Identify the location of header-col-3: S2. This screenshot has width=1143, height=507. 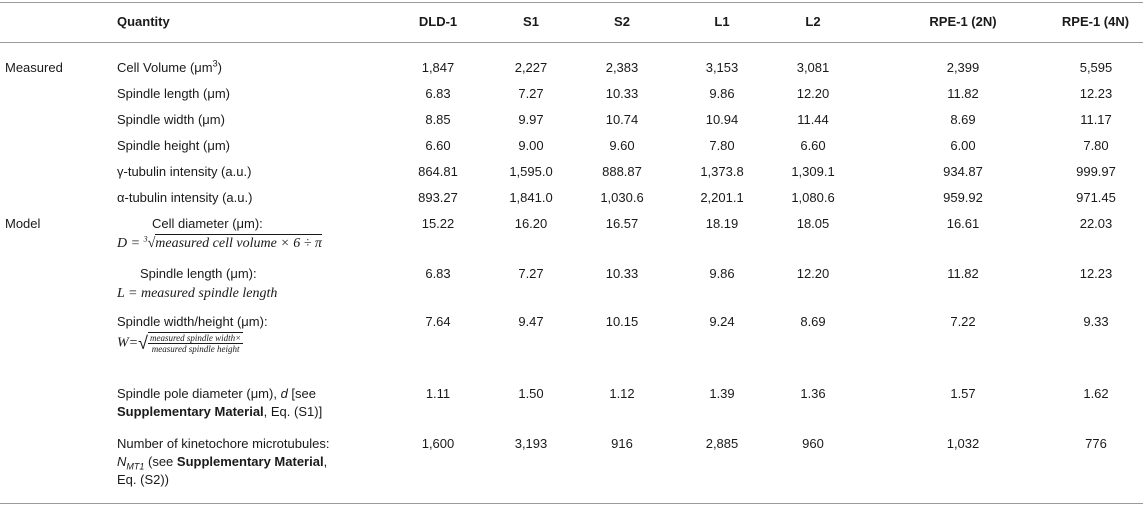
(622, 21).